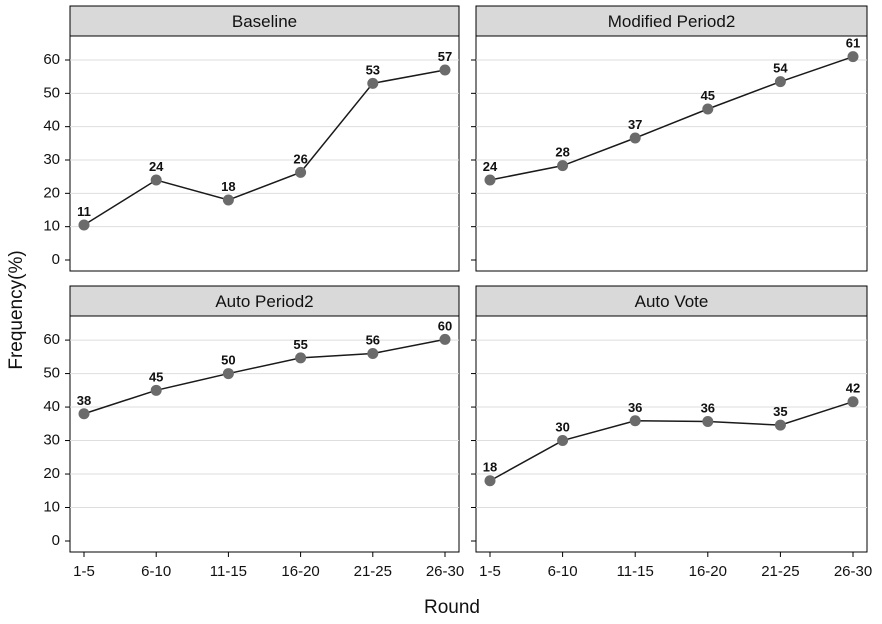 The width and height of the screenshot is (882, 624). Describe the element at coordinates (84, 211) in the screenshot. I see `data-label: 11` at that location.